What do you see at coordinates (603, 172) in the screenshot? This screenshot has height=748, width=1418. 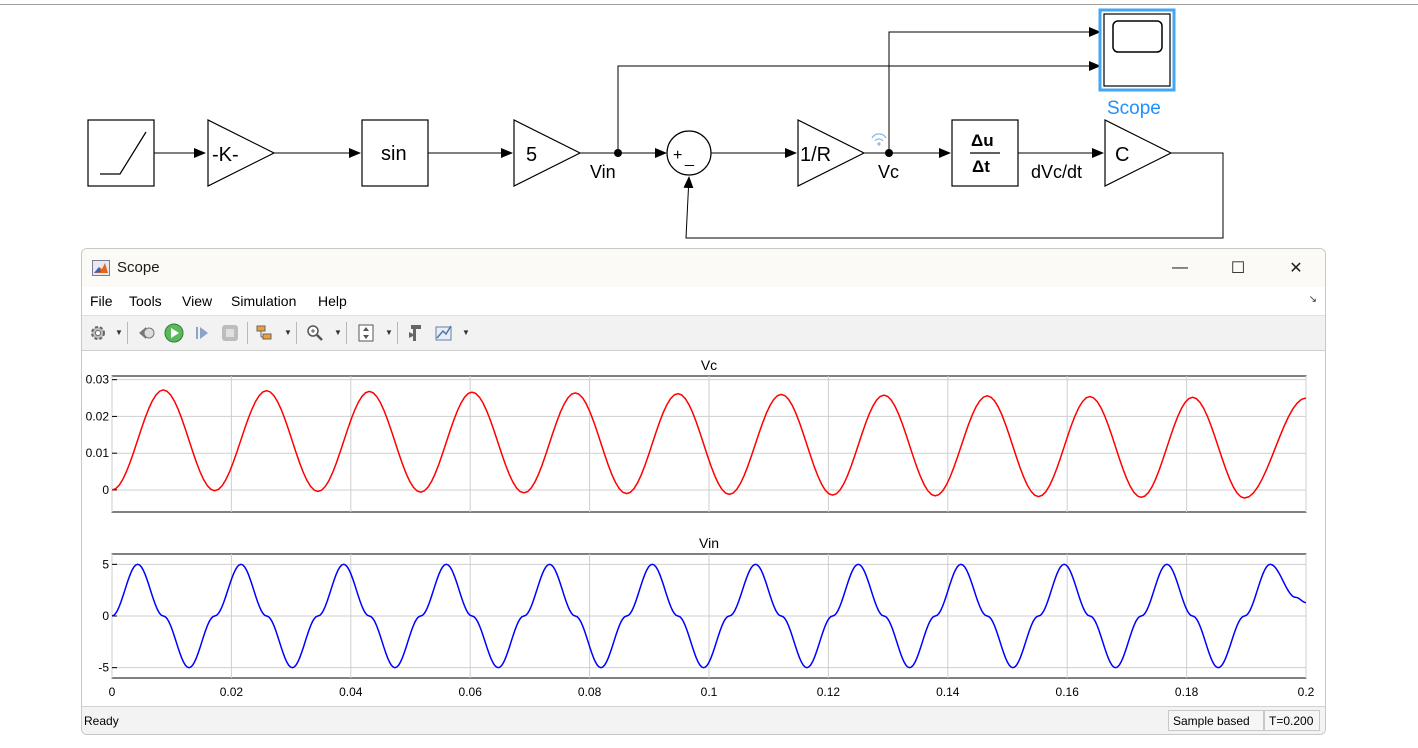 I see `signal-label-vin: Vin` at bounding box center [603, 172].